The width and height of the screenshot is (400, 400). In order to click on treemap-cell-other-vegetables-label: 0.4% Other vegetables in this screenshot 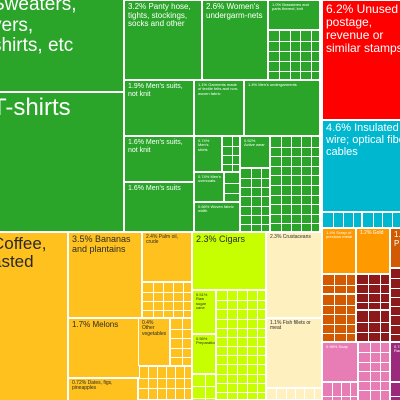, I will do `click(154, 328)`.